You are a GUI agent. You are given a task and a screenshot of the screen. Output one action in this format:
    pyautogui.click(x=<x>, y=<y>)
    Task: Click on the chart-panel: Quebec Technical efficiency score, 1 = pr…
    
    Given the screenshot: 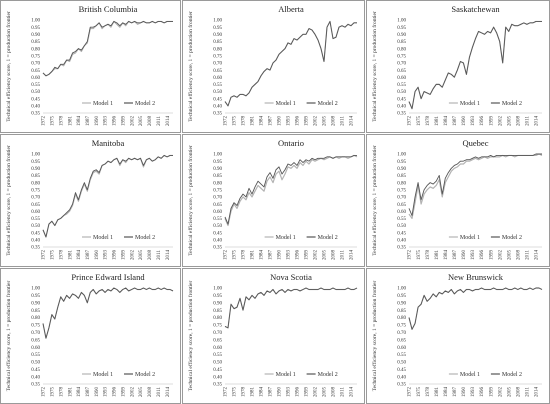 What is the action you would take?
    pyautogui.click(x=458, y=200)
    